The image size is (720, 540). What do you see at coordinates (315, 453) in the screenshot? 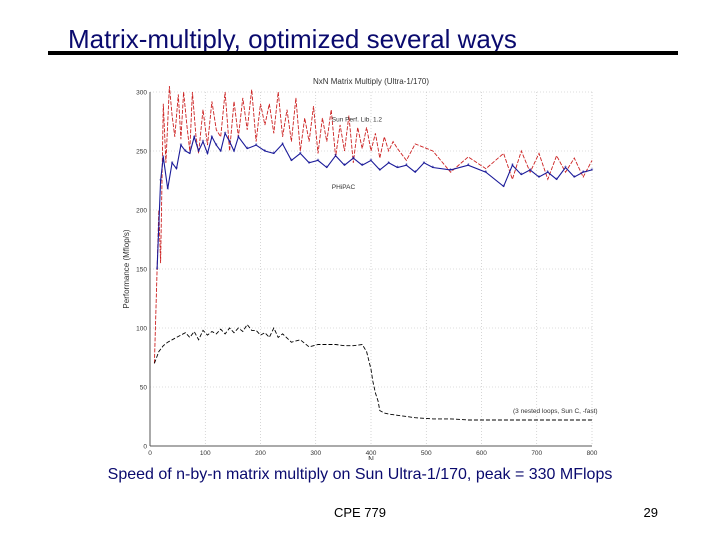
I see `x-tick-label: 300` at bounding box center [315, 453].